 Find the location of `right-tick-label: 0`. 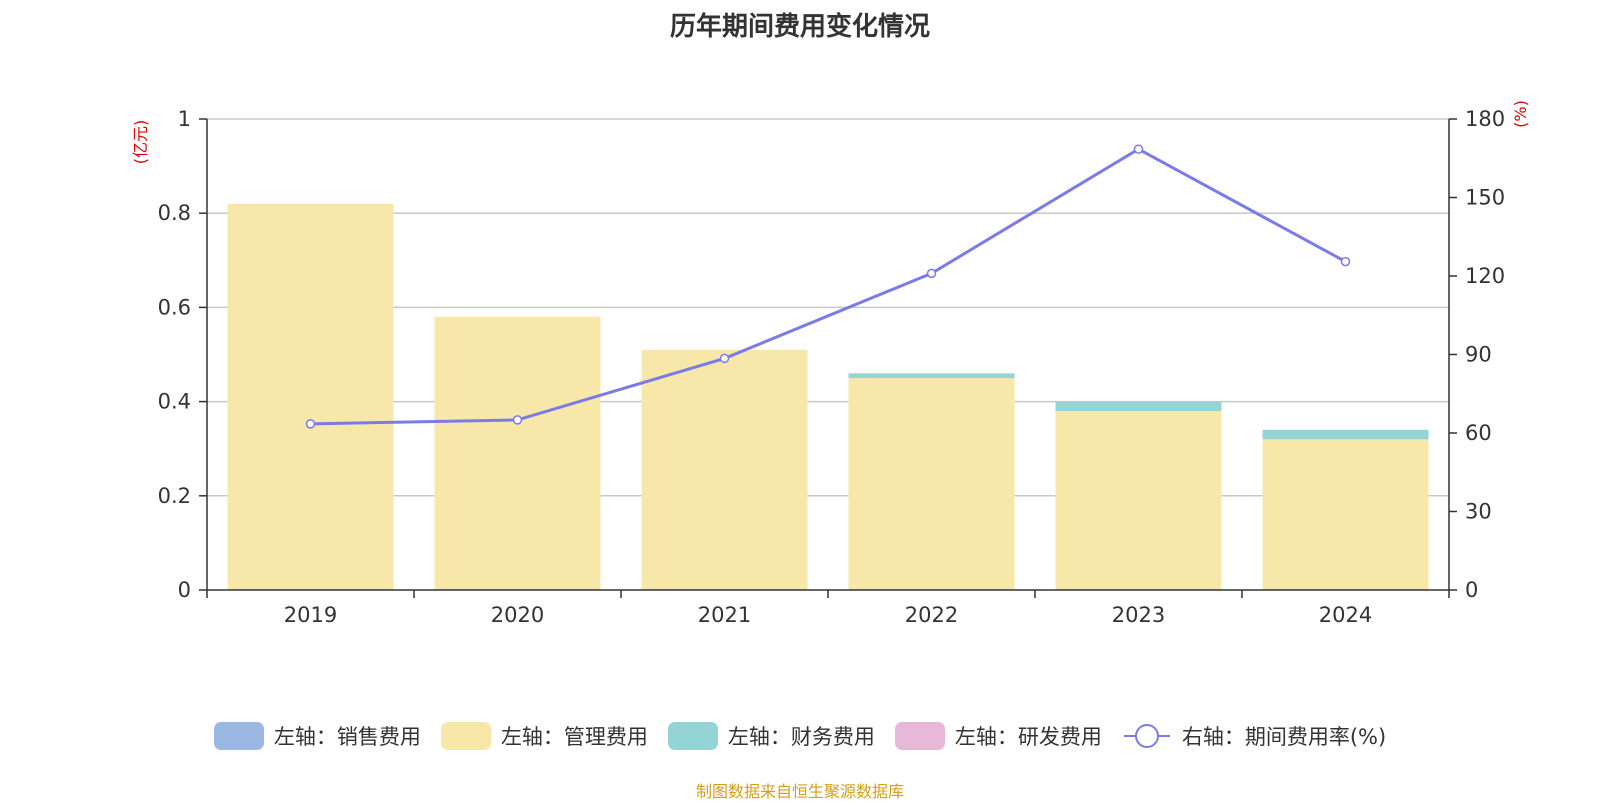

right-tick-label: 0 is located at coordinates (1471, 590).